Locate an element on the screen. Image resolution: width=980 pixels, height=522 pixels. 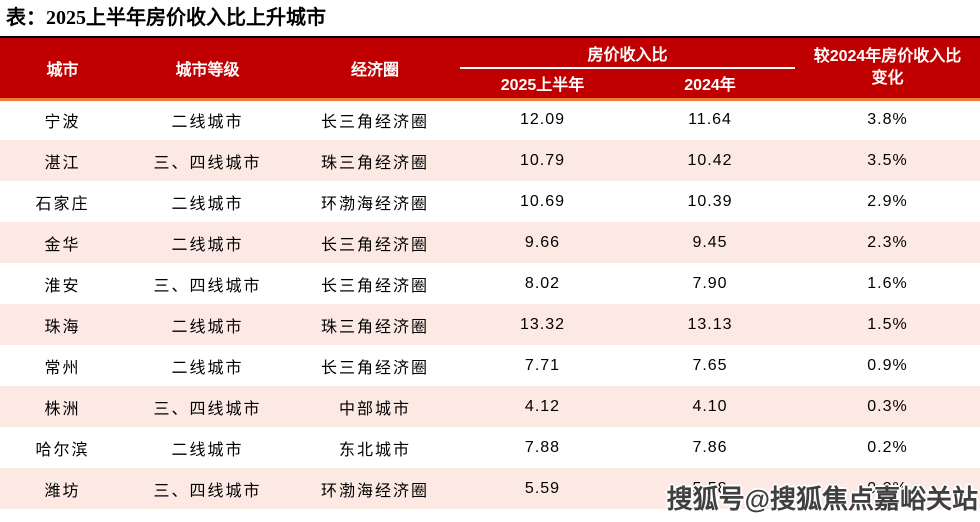
col-header-2025h1: 2025上半年 is located at coordinates (542, 84).